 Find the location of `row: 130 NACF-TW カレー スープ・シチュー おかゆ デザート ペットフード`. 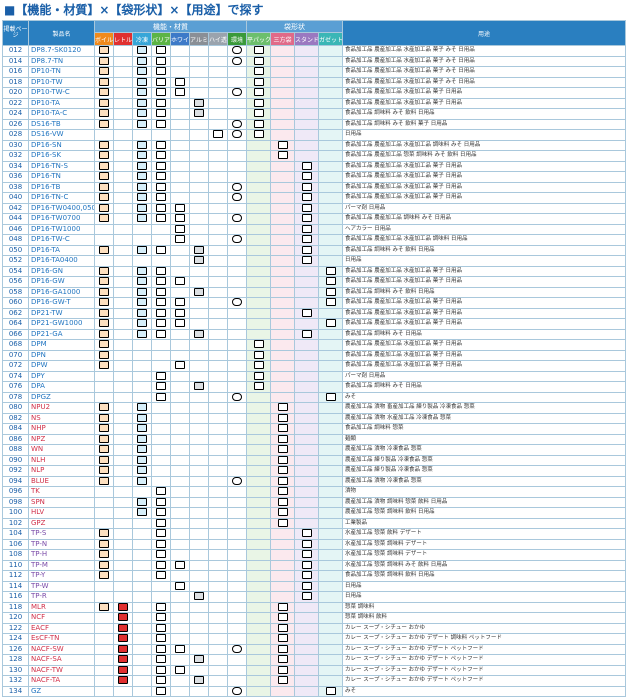

row: 130 NACF-TW カレー スープ・シチュー おかゆ デザート ペットフード is located at coordinates (314, 670).